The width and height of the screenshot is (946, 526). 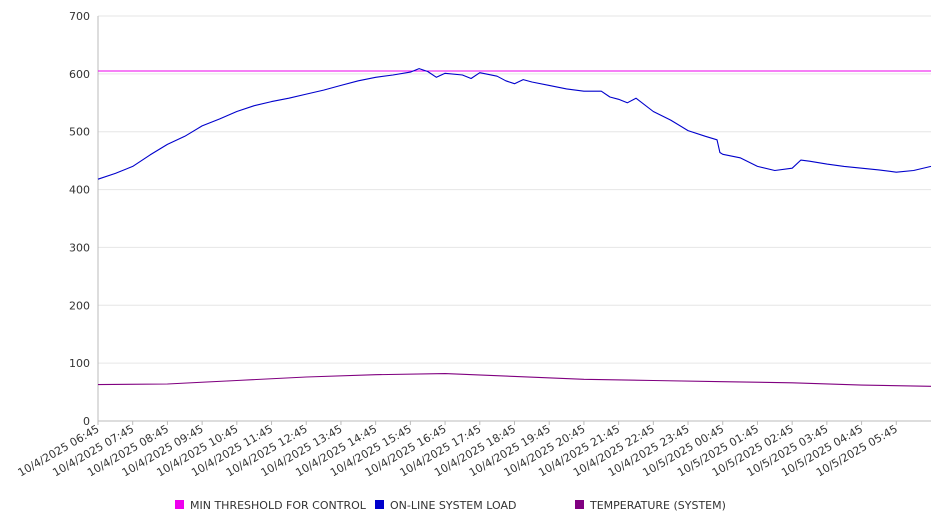 What do you see at coordinates (79, 190) in the screenshot?
I see `y-tick-label: 400` at bounding box center [79, 190].